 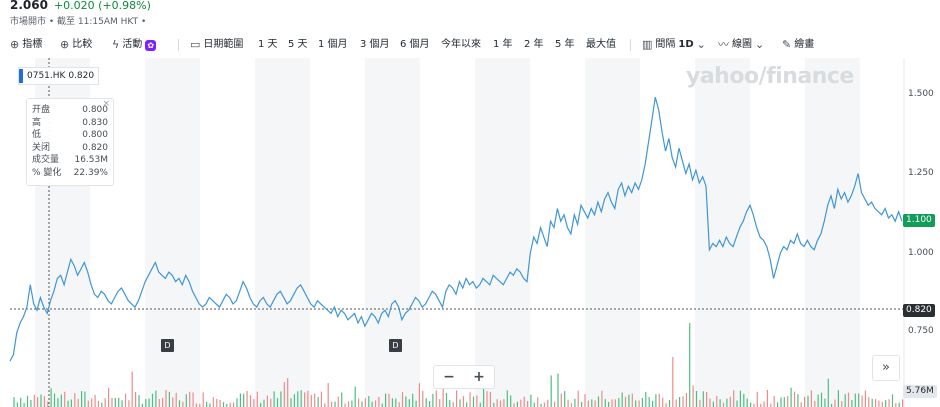 What do you see at coordinates (534, 44) in the screenshot?
I see `range-2y: 2 年` at bounding box center [534, 44].